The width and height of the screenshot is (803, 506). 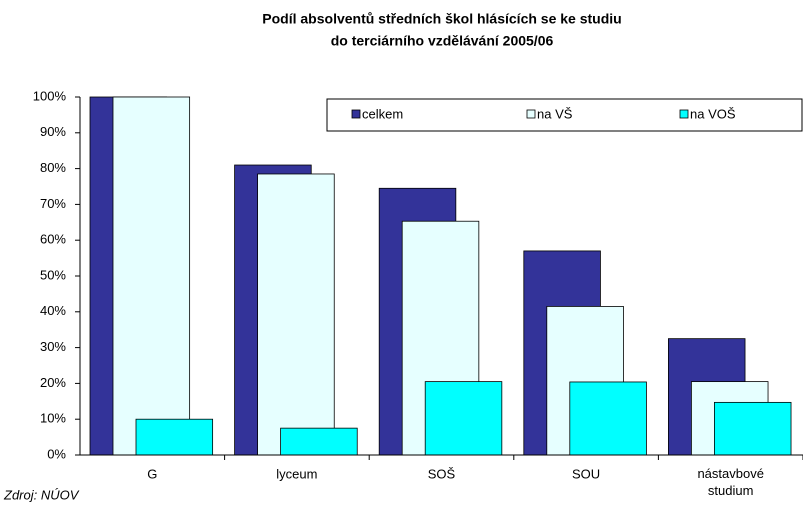 I want to click on legend-label: na VŠ, so click(x=555, y=113).